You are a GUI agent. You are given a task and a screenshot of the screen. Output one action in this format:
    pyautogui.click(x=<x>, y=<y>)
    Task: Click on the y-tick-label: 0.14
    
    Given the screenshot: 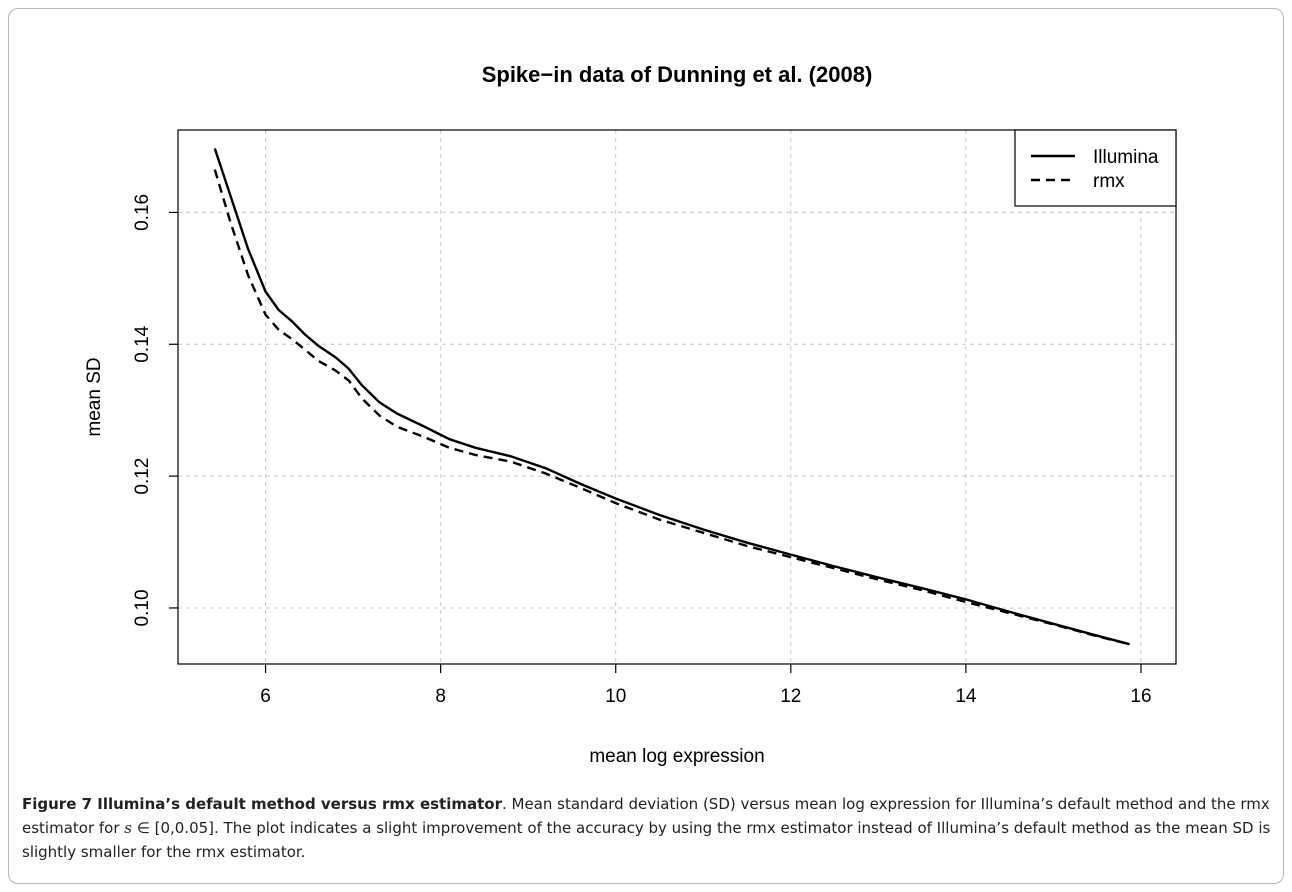 What is the action you would take?
    pyautogui.click(x=142, y=343)
    